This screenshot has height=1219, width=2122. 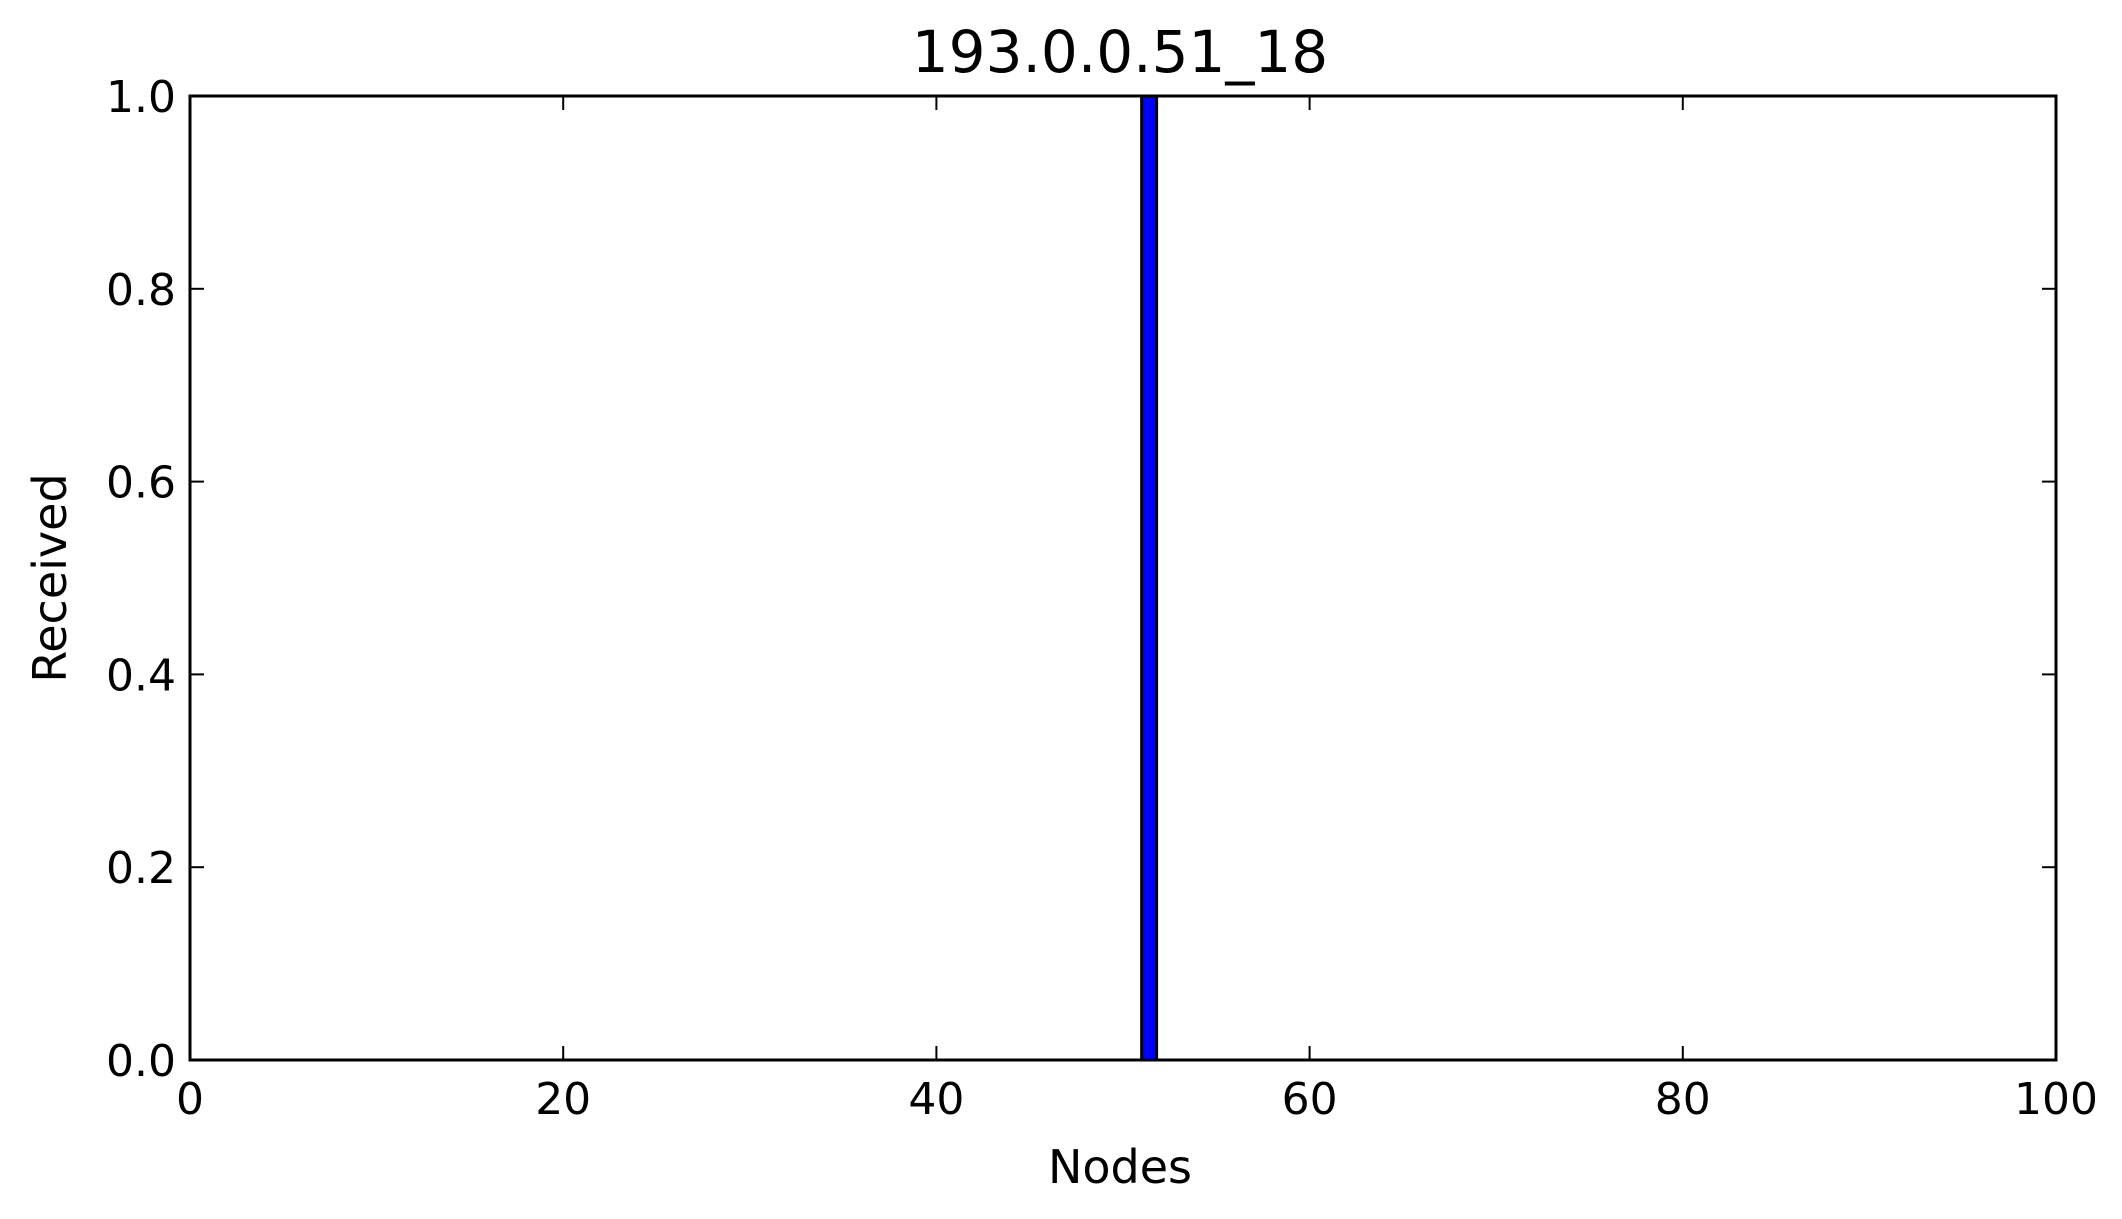 I want to click on x-tick-label: 40, so click(x=936, y=1099).